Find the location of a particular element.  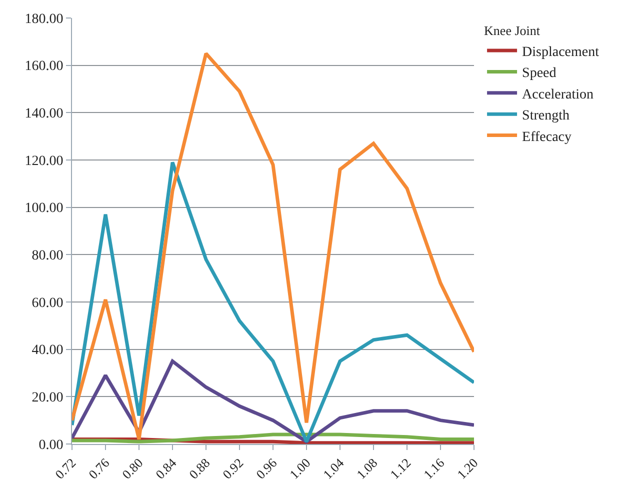

y-tick-label: 20.00 is located at coordinates (48, 398).